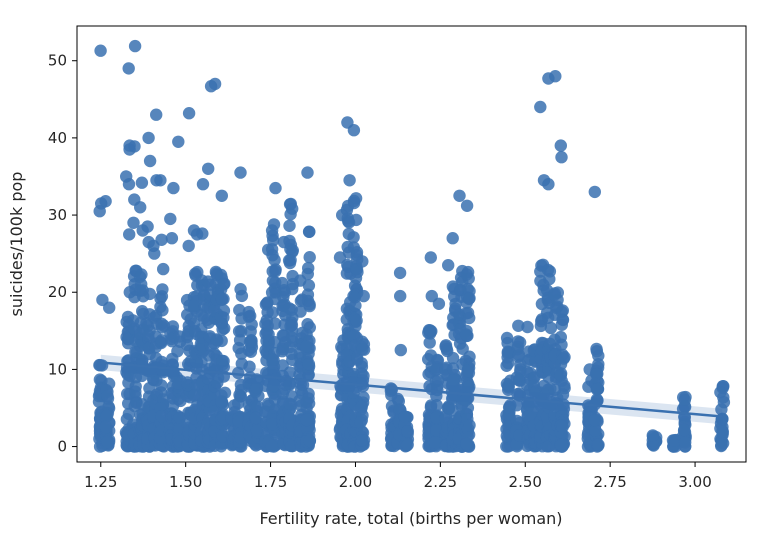 Image resolution: width=768 pixels, height=540 pixels. What do you see at coordinates (57, 138) in the screenshot?
I see `y-tick-label: 40` at bounding box center [57, 138].